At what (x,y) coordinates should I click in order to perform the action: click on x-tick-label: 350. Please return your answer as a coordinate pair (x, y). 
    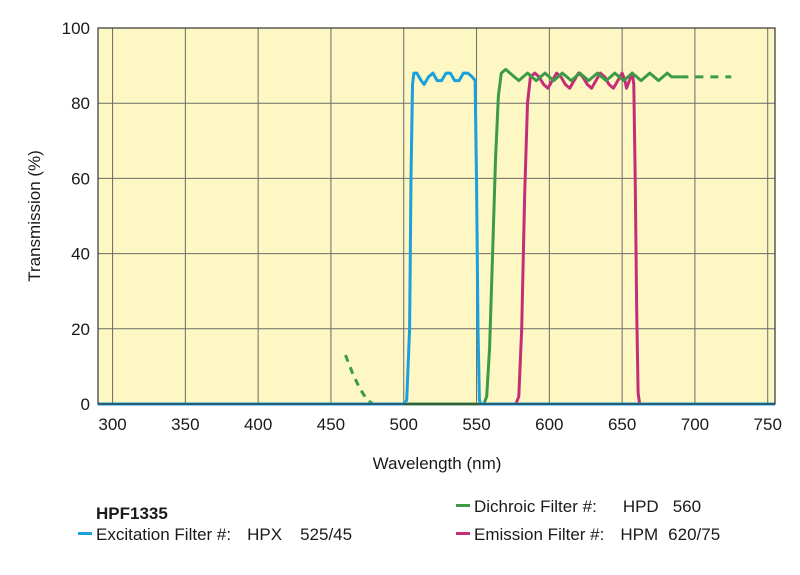
    Looking at the image, I should click on (185, 424).